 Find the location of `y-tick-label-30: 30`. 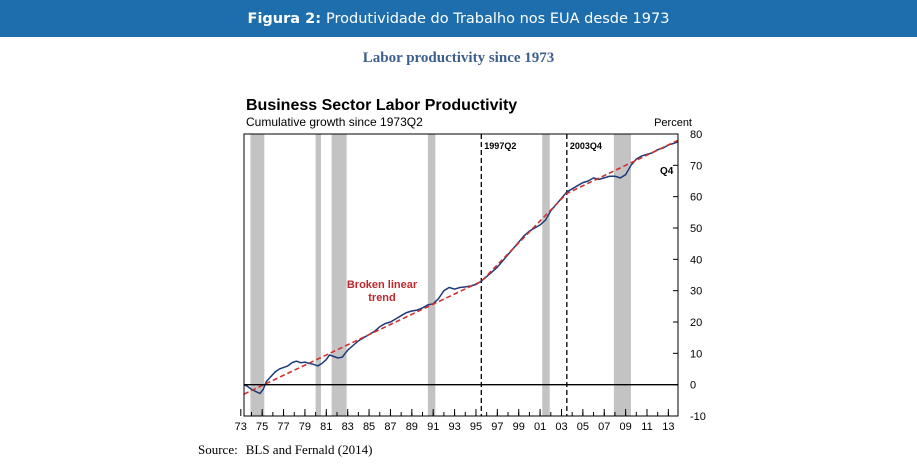

y-tick-label-30: 30 is located at coordinates (696, 292).